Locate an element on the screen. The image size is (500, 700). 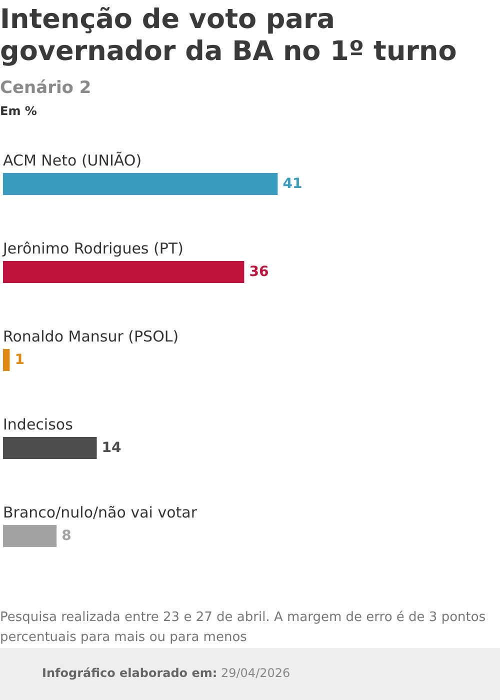
data-label: 41 is located at coordinates (292, 184).